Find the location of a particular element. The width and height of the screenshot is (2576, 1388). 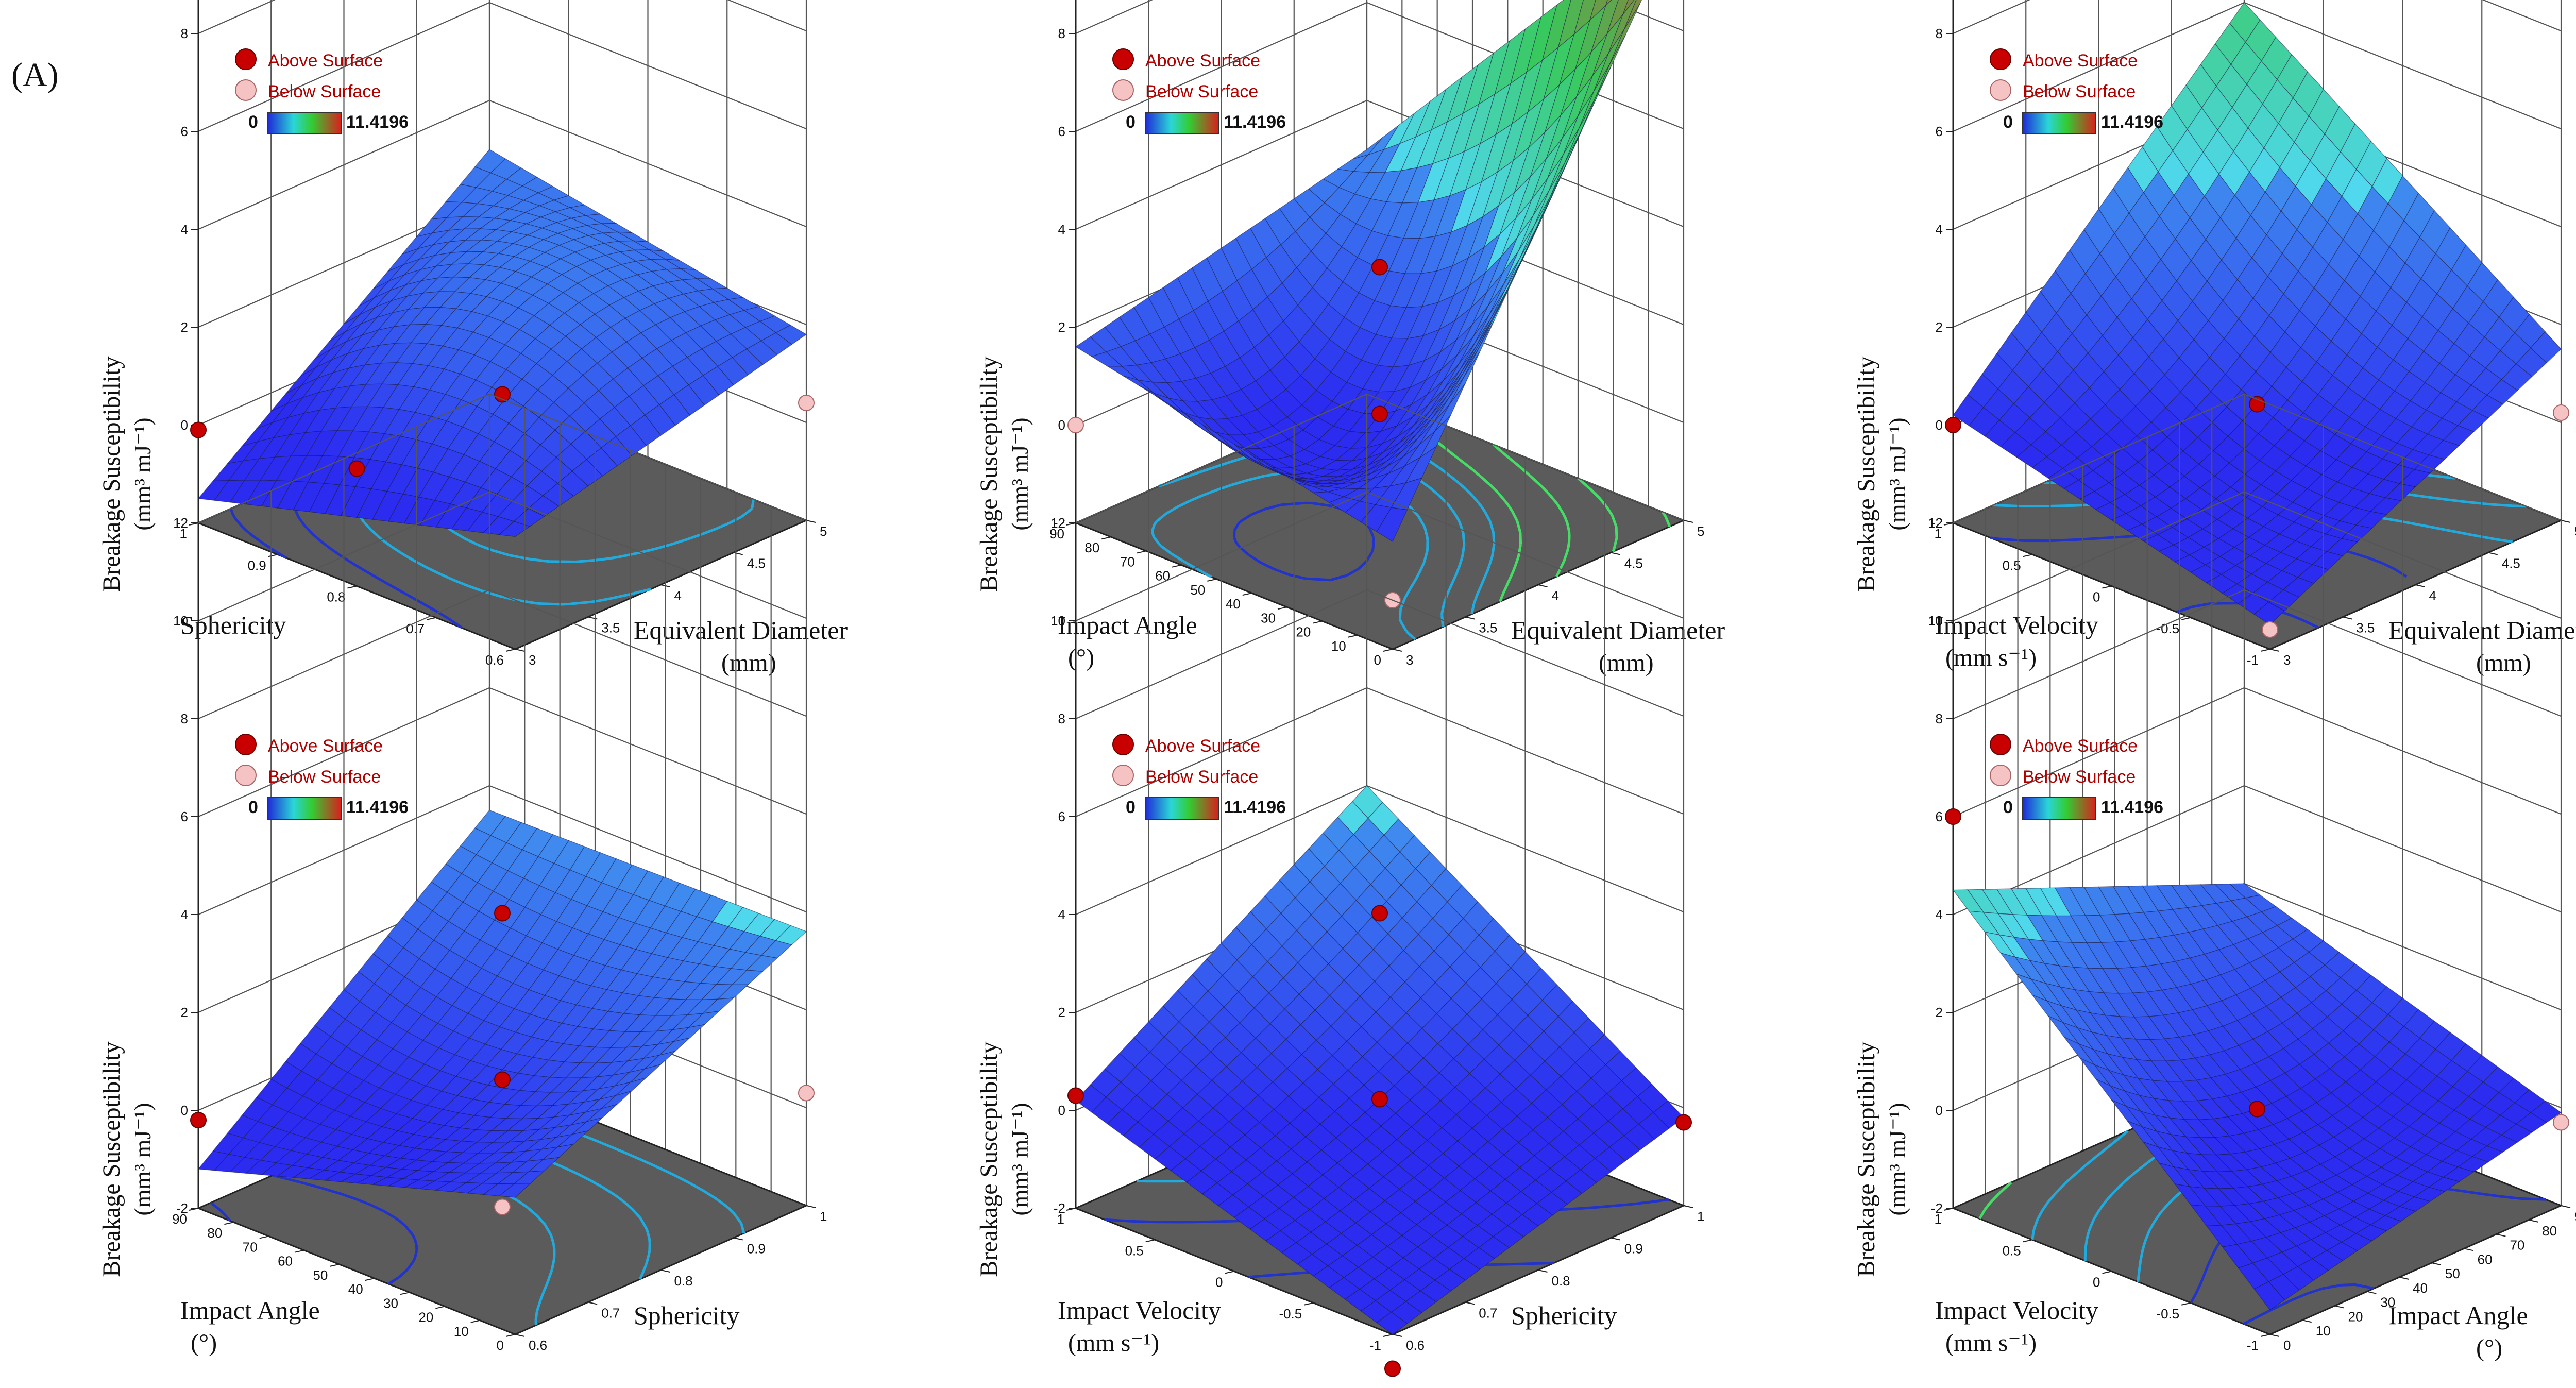

panel-label: (A) is located at coordinates (35, 75).